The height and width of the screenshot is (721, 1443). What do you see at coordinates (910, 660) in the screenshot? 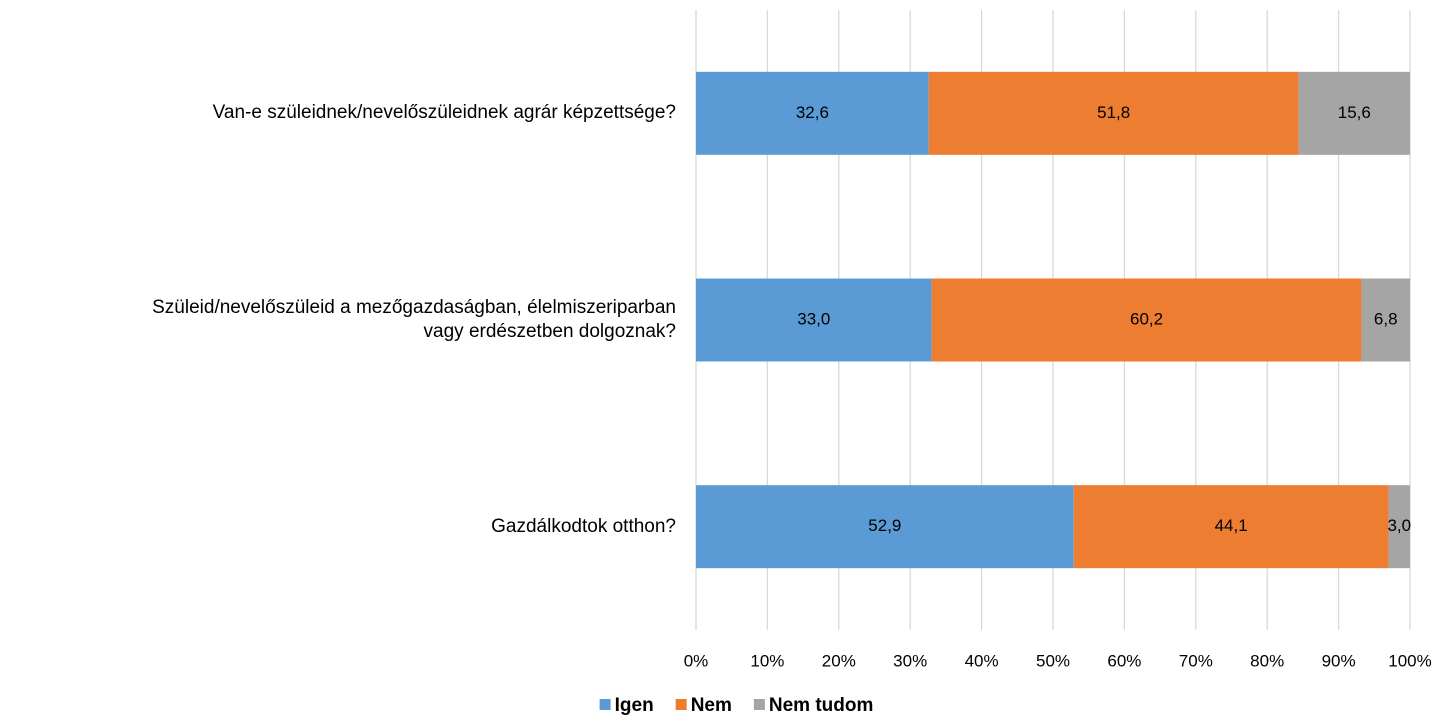
I see `x-tick-label: 30%` at bounding box center [910, 660].